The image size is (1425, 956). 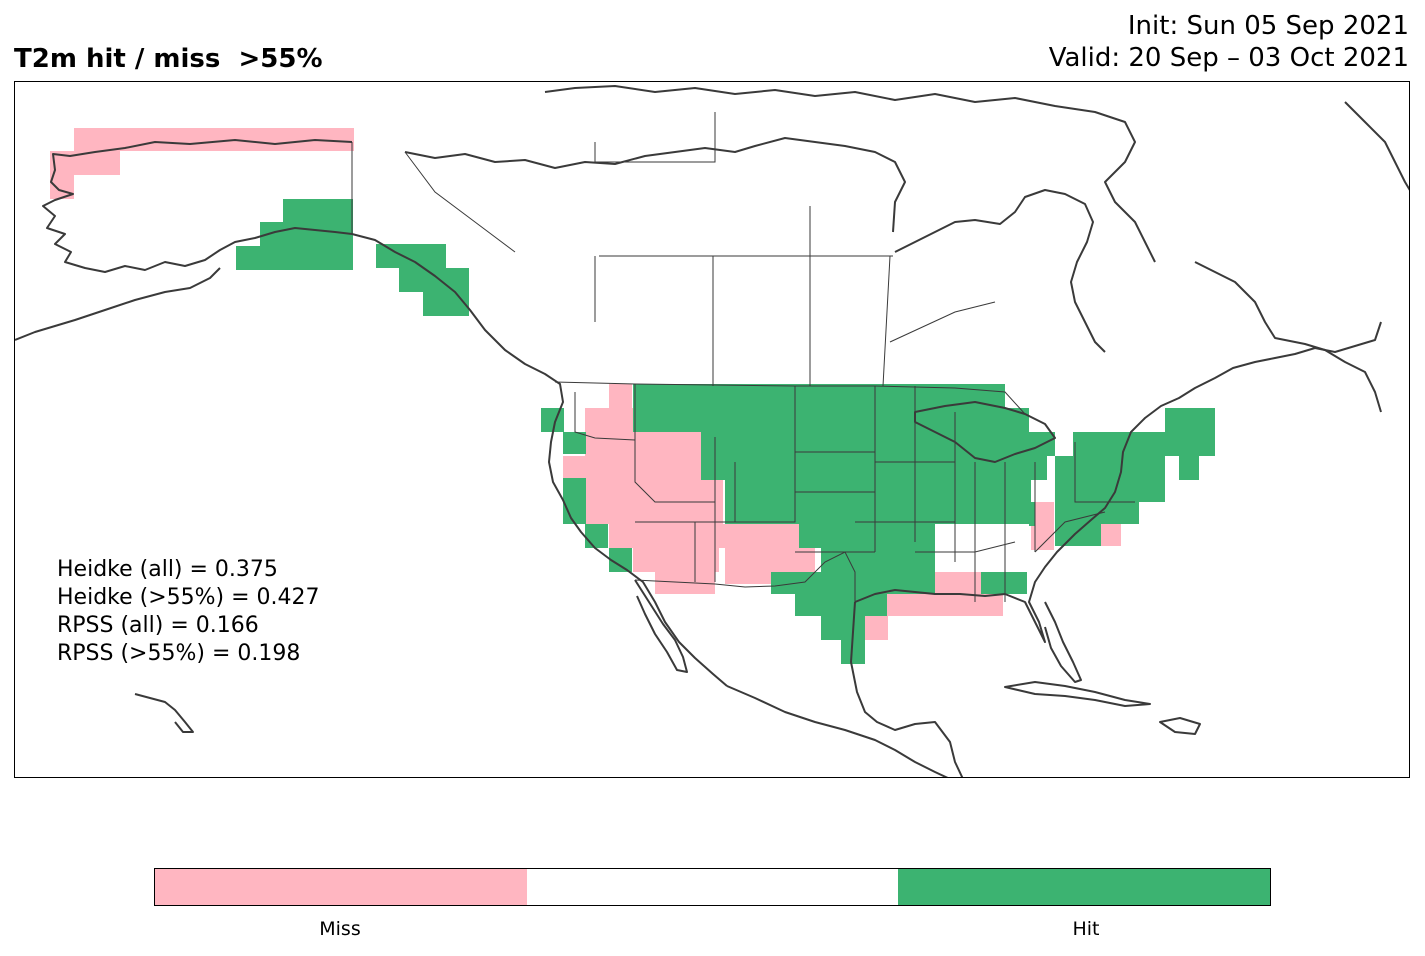 What do you see at coordinates (1086, 929) in the screenshot?
I see `colorbar-label-hit: Hit` at bounding box center [1086, 929].